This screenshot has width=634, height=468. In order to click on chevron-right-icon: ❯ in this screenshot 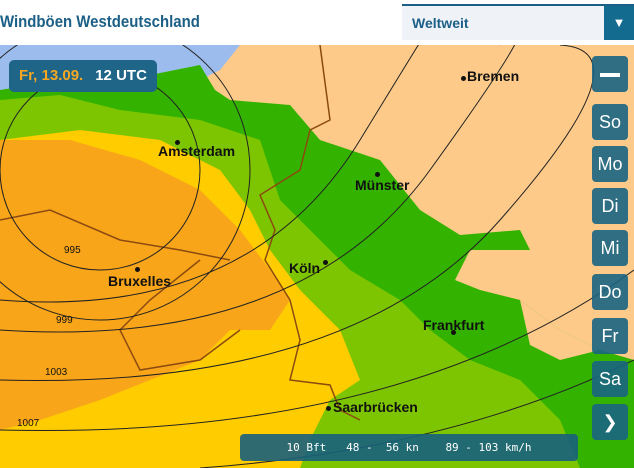, I will do `click(610, 422)`.